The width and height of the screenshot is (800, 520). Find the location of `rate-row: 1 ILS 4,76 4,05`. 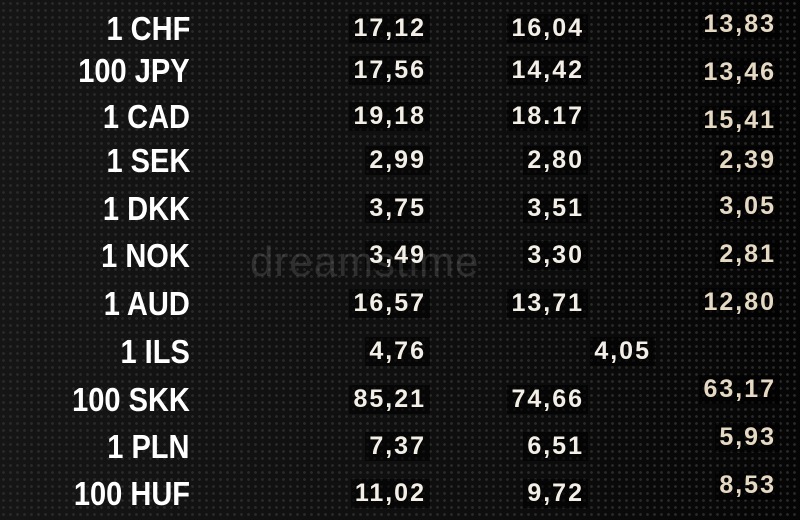

rate-row: 1 ILS 4,76 4,05 is located at coordinates (400, 352).